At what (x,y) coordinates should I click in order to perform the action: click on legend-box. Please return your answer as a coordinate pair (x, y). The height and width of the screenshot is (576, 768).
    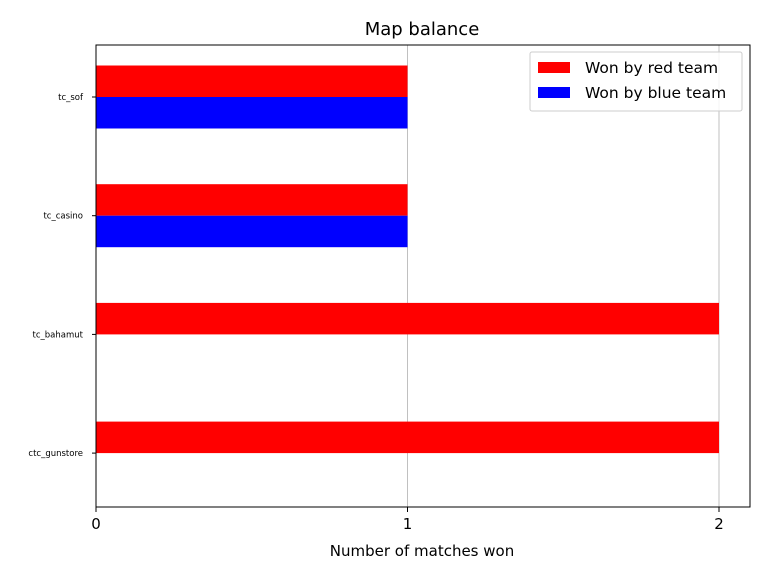
    Looking at the image, I should click on (636, 81).